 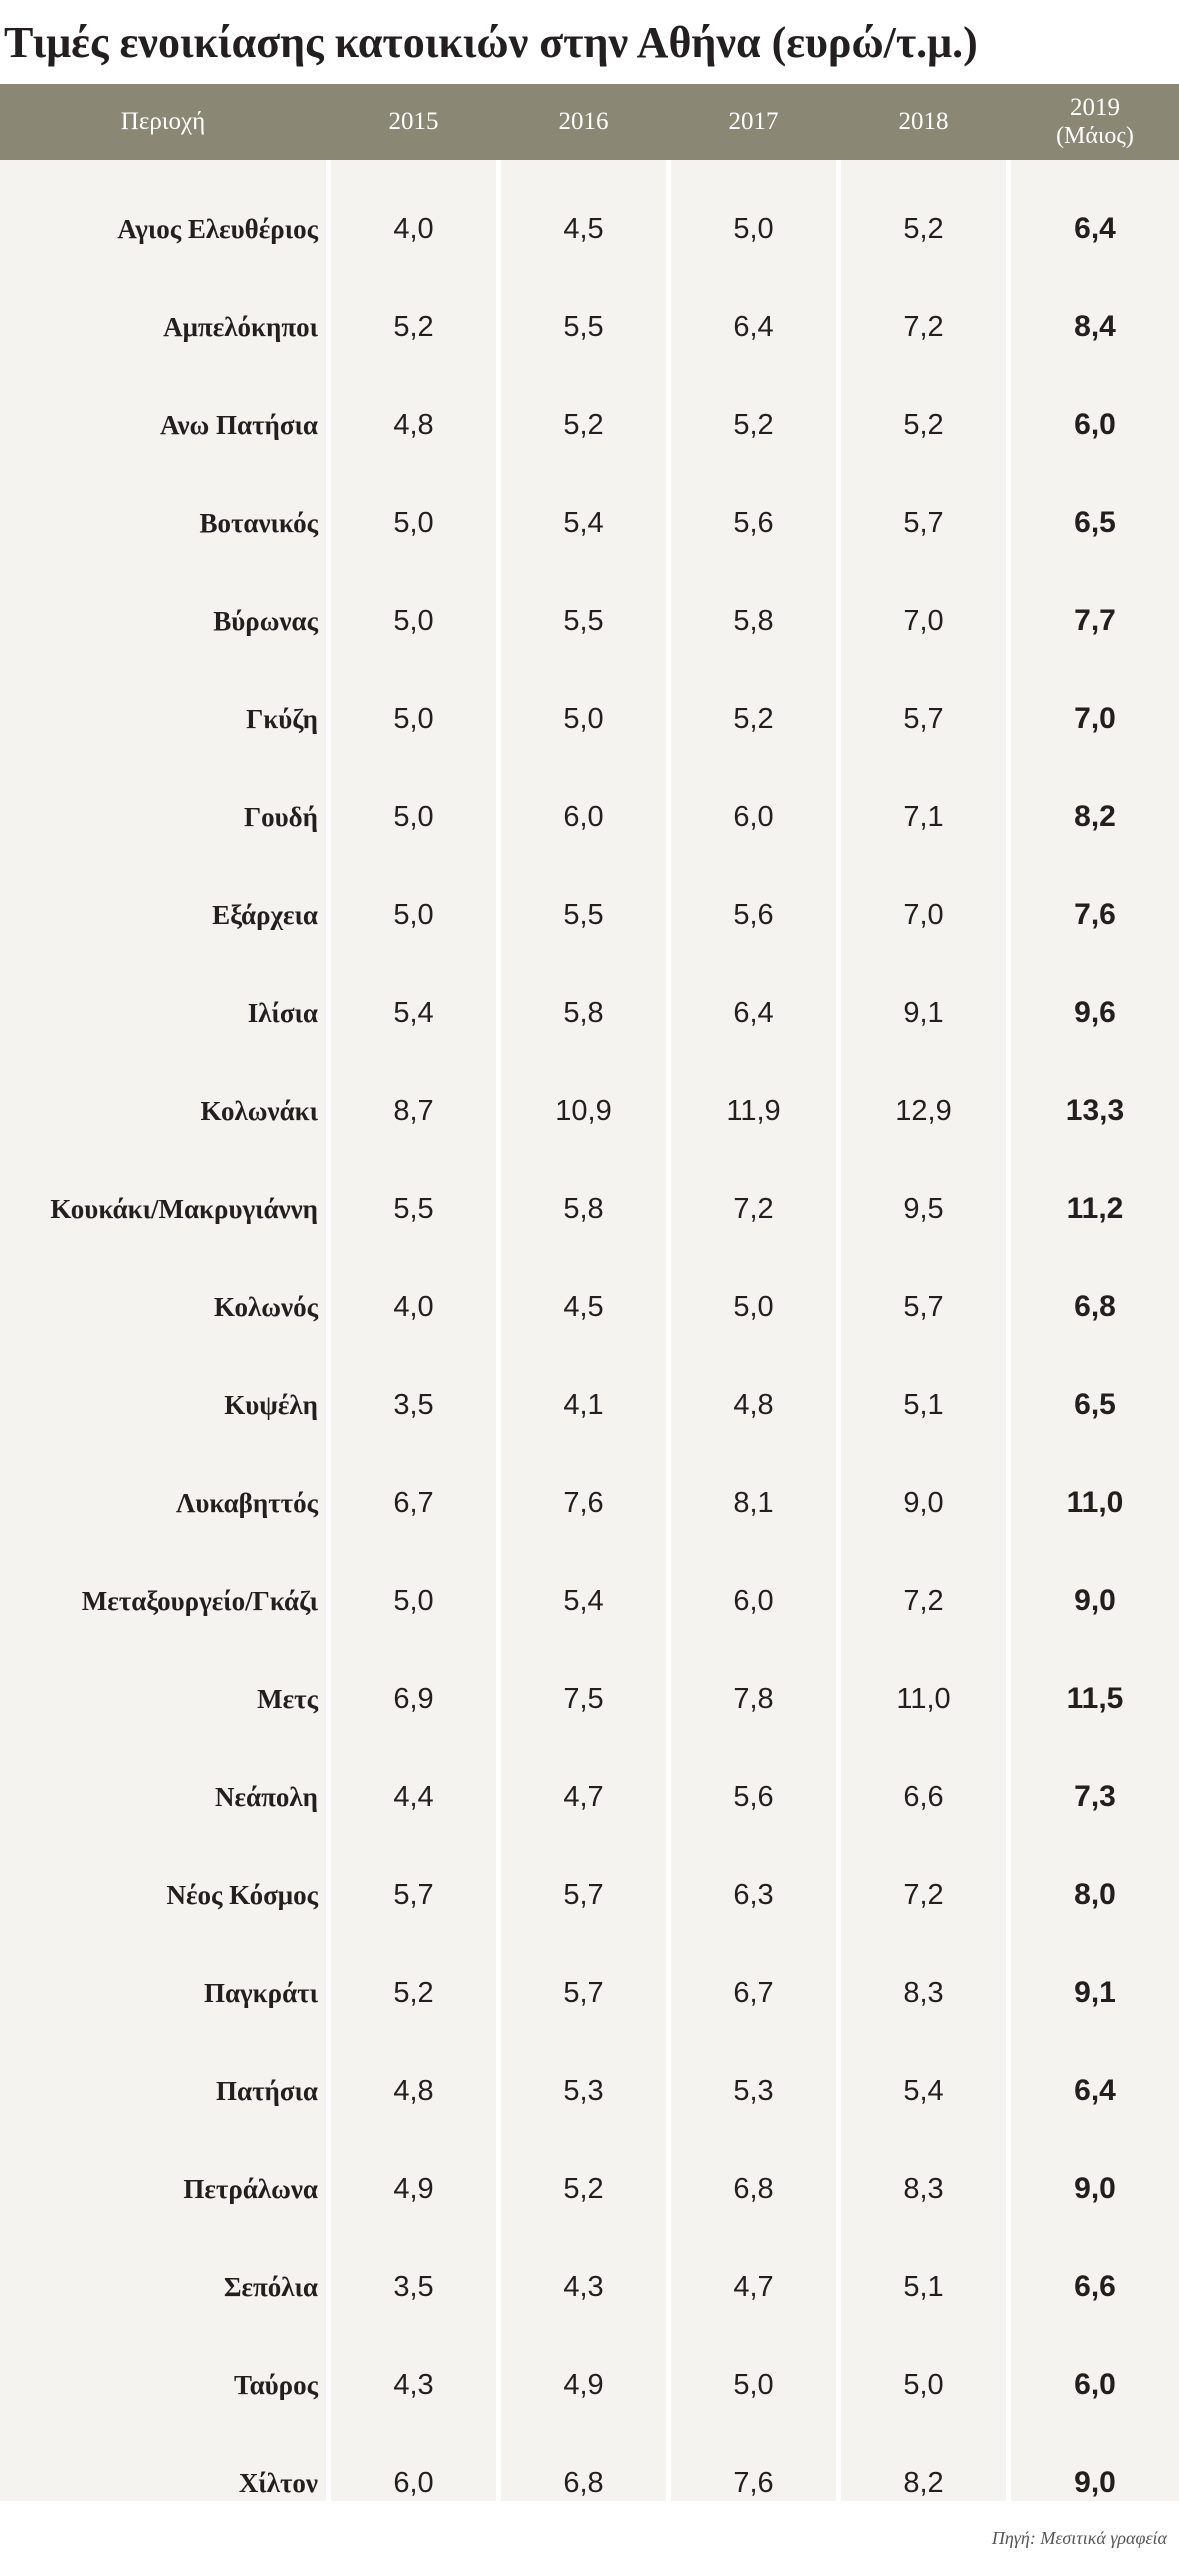 What do you see at coordinates (413, 1797) in the screenshot?
I see `price-value-2015: 4,4` at bounding box center [413, 1797].